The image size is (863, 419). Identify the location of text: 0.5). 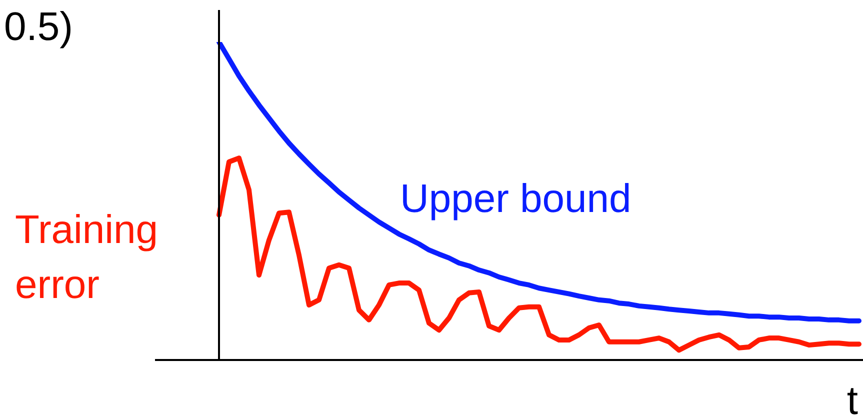
(38, 27).